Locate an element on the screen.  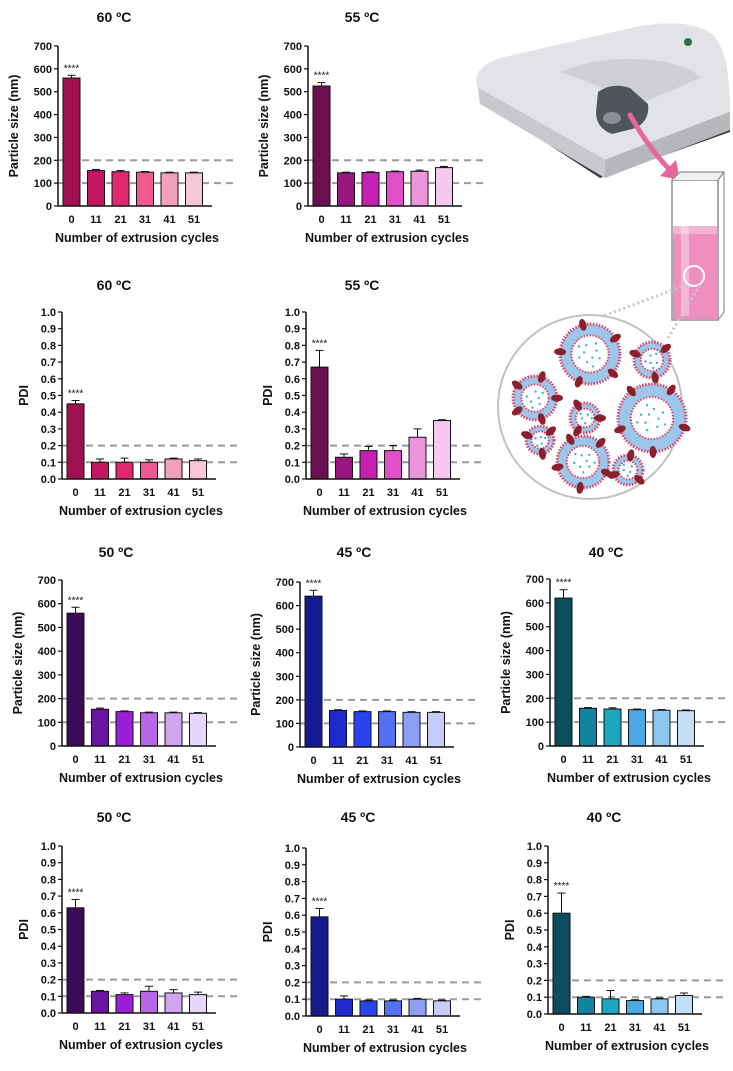
y-tick-label: 0.9 is located at coordinates (292, 866).